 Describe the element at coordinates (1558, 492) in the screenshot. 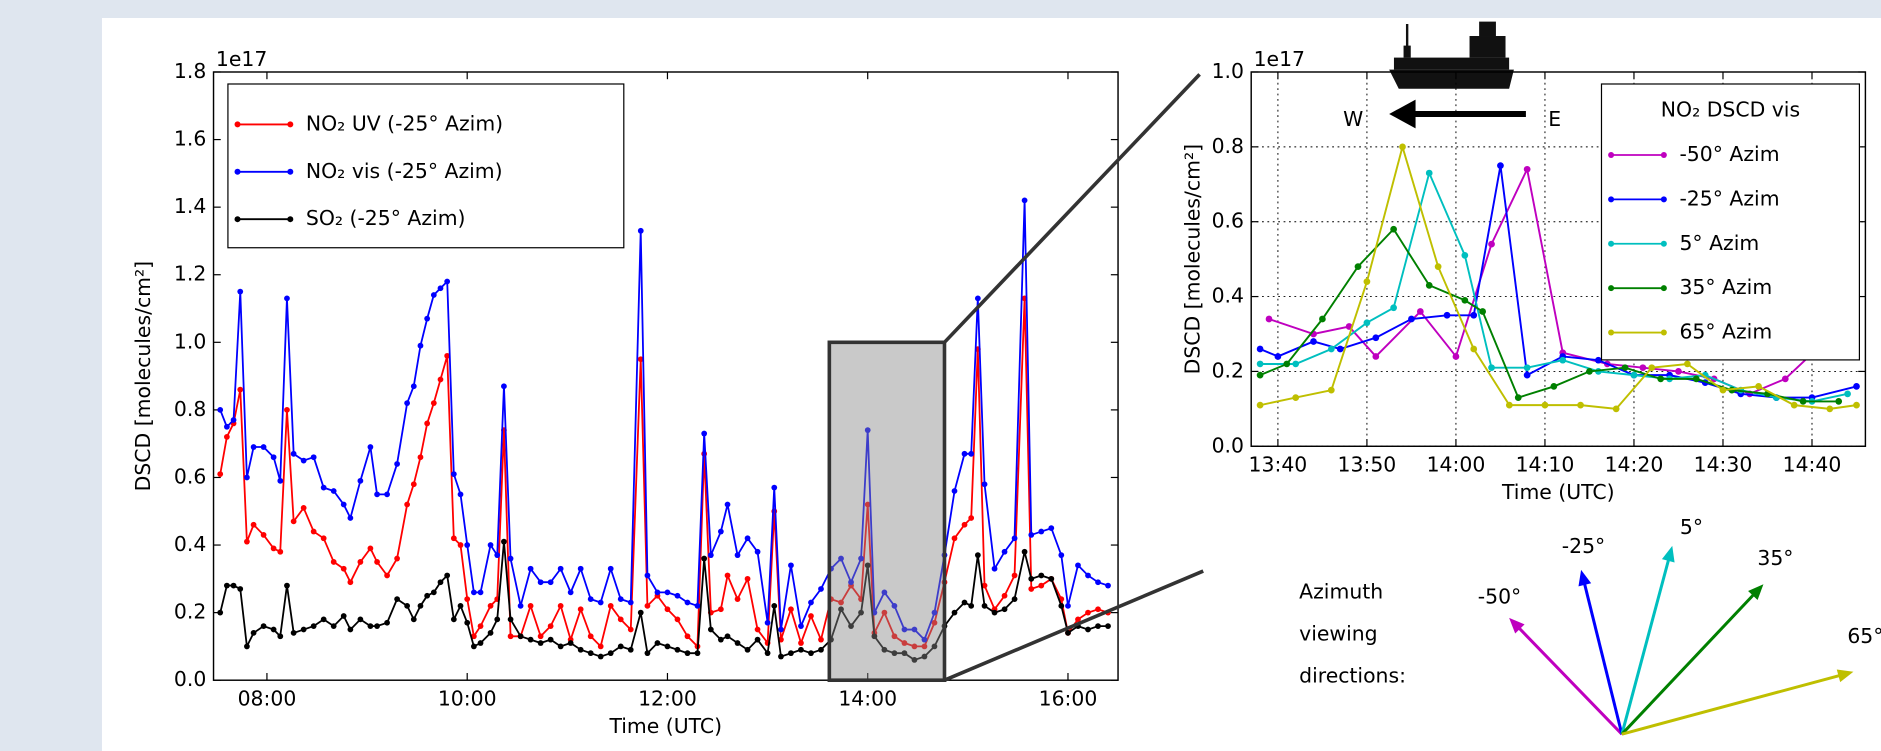

I see `x-axis-label: Time (UTC)` at that location.